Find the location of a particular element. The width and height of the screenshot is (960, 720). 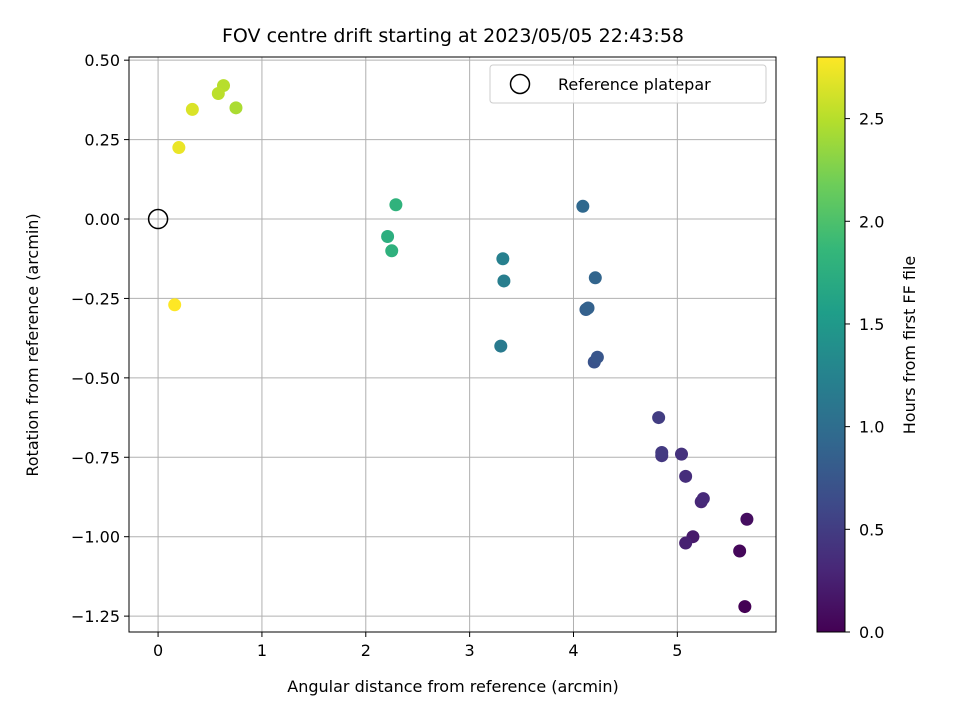

legend-box is located at coordinates (628, 84).